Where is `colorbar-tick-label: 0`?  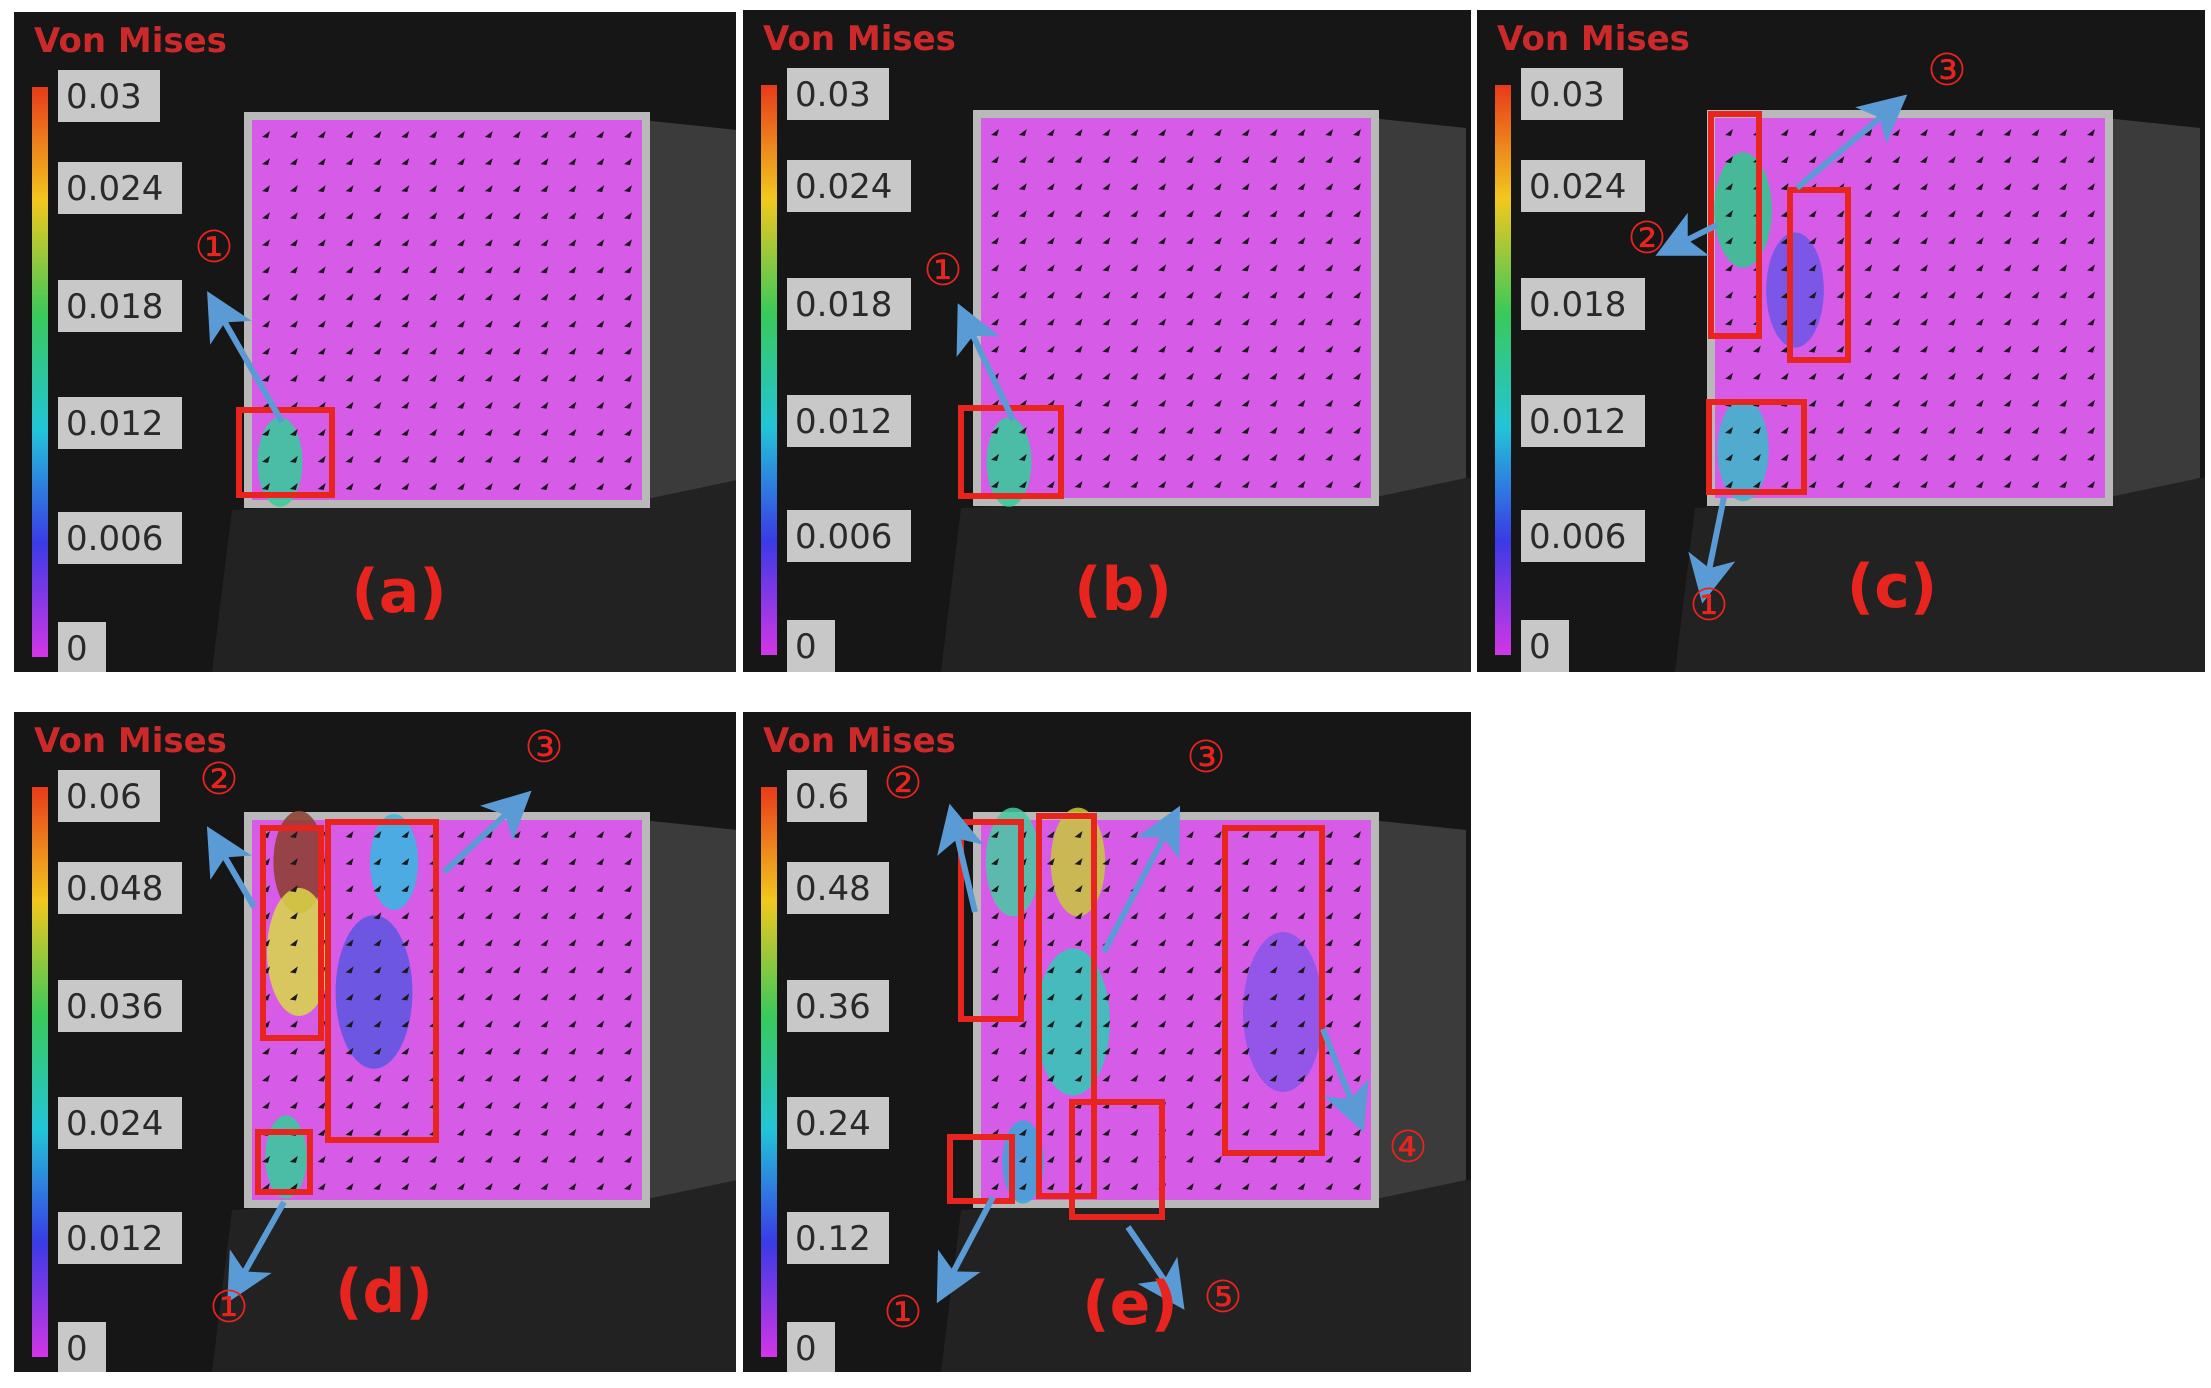 colorbar-tick-label: 0 is located at coordinates (806, 647).